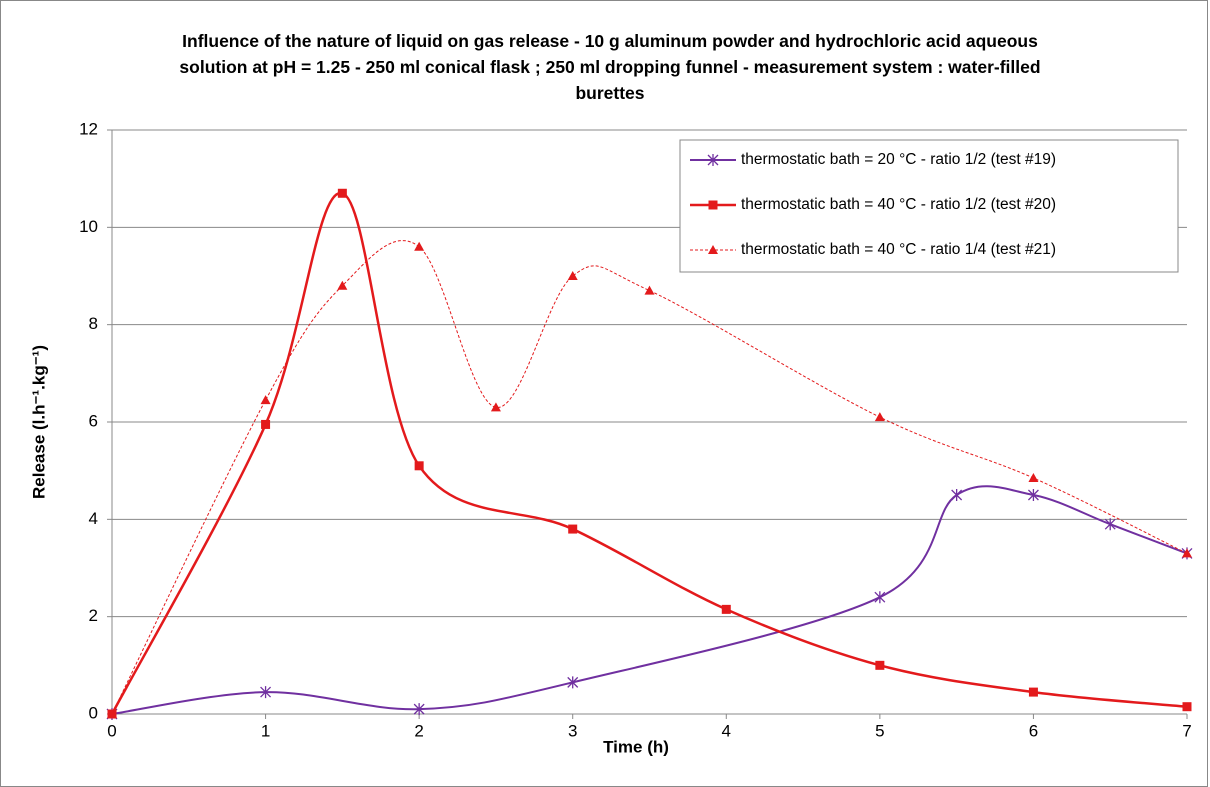 The width and height of the screenshot is (1210, 787). I want to click on x-tick-label: 5, so click(879, 730).